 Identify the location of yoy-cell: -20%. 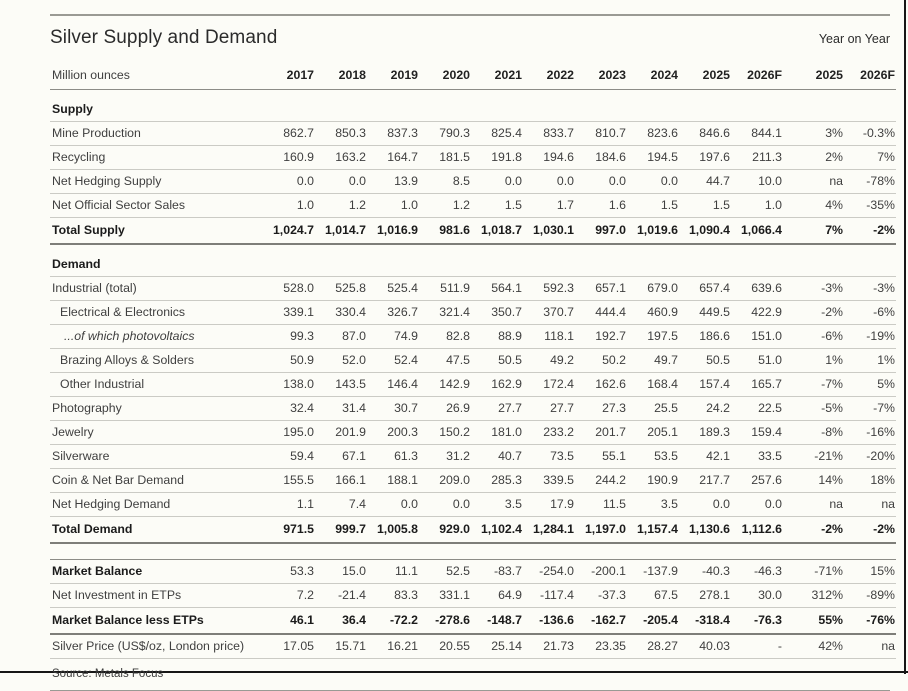
(870, 456).